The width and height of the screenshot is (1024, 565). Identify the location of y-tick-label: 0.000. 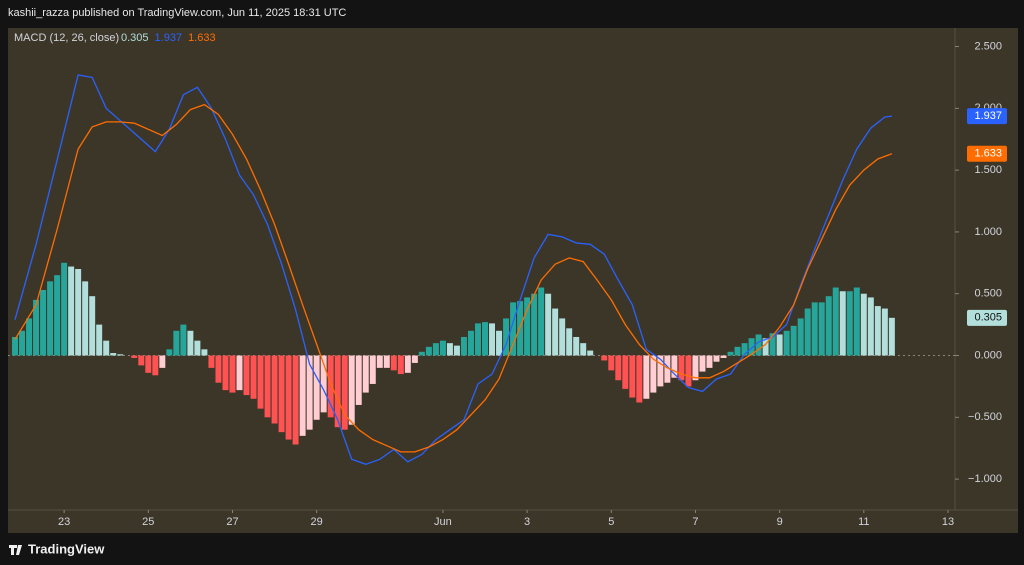
(988, 355).